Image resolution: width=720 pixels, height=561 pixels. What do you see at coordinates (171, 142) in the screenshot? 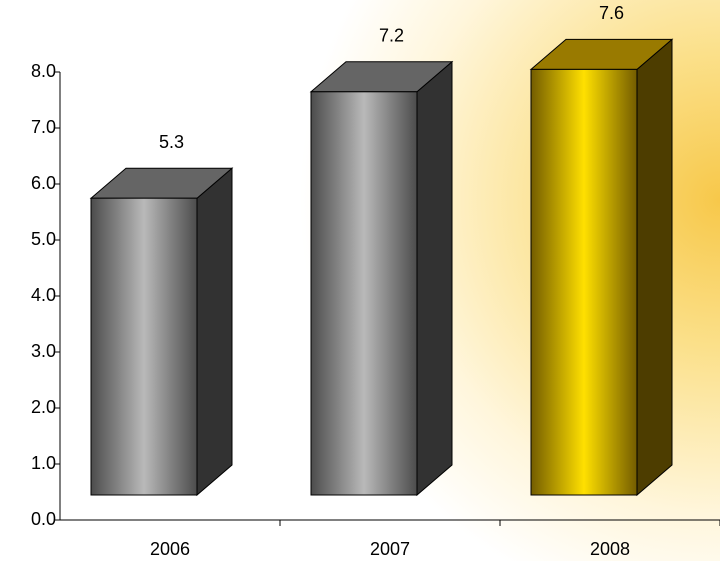
I see `value-label: 5.3` at bounding box center [171, 142].